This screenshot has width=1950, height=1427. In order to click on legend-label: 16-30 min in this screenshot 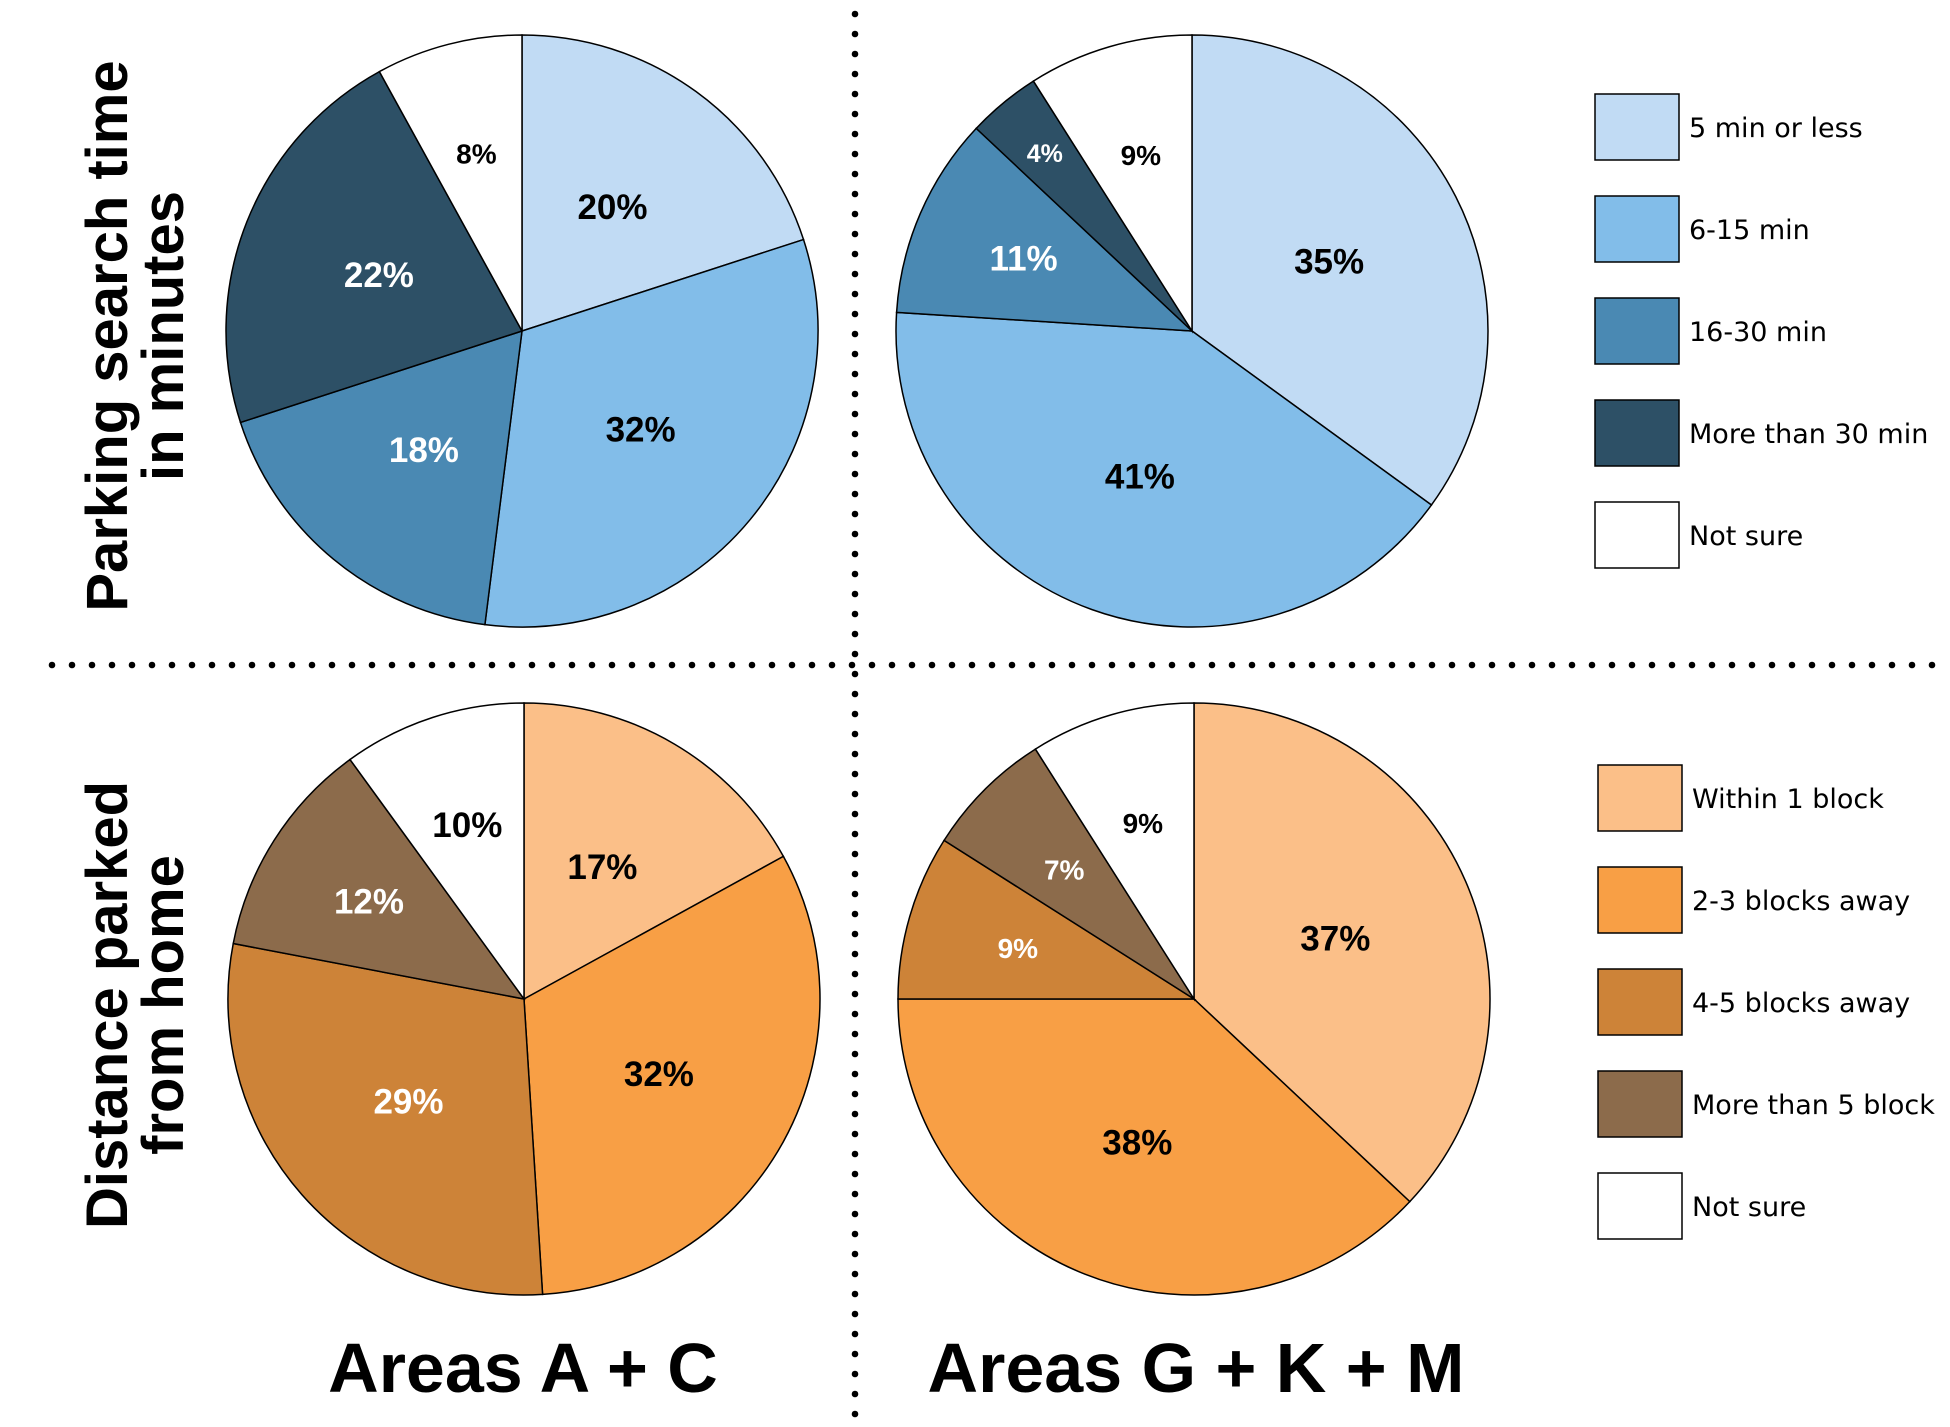, I will do `click(1758, 332)`.